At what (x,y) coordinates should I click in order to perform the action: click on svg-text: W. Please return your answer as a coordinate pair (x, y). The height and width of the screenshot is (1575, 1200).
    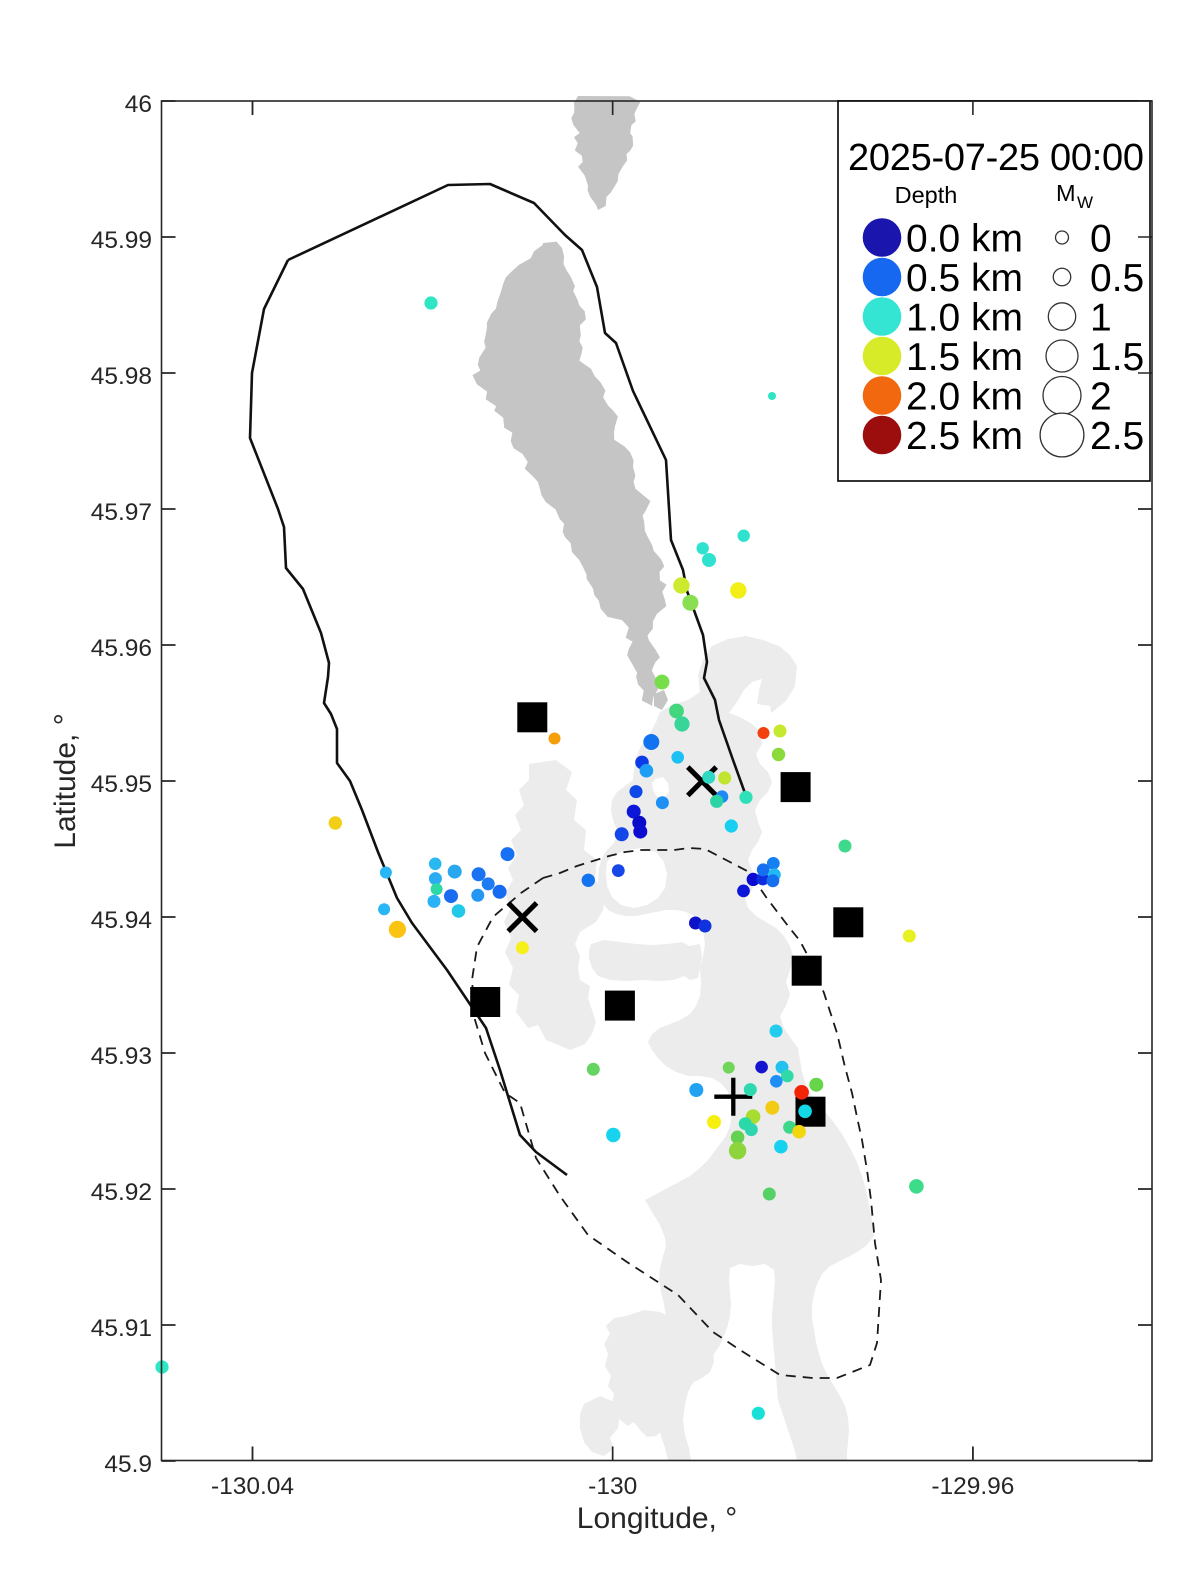
    Looking at the image, I should click on (1085, 202).